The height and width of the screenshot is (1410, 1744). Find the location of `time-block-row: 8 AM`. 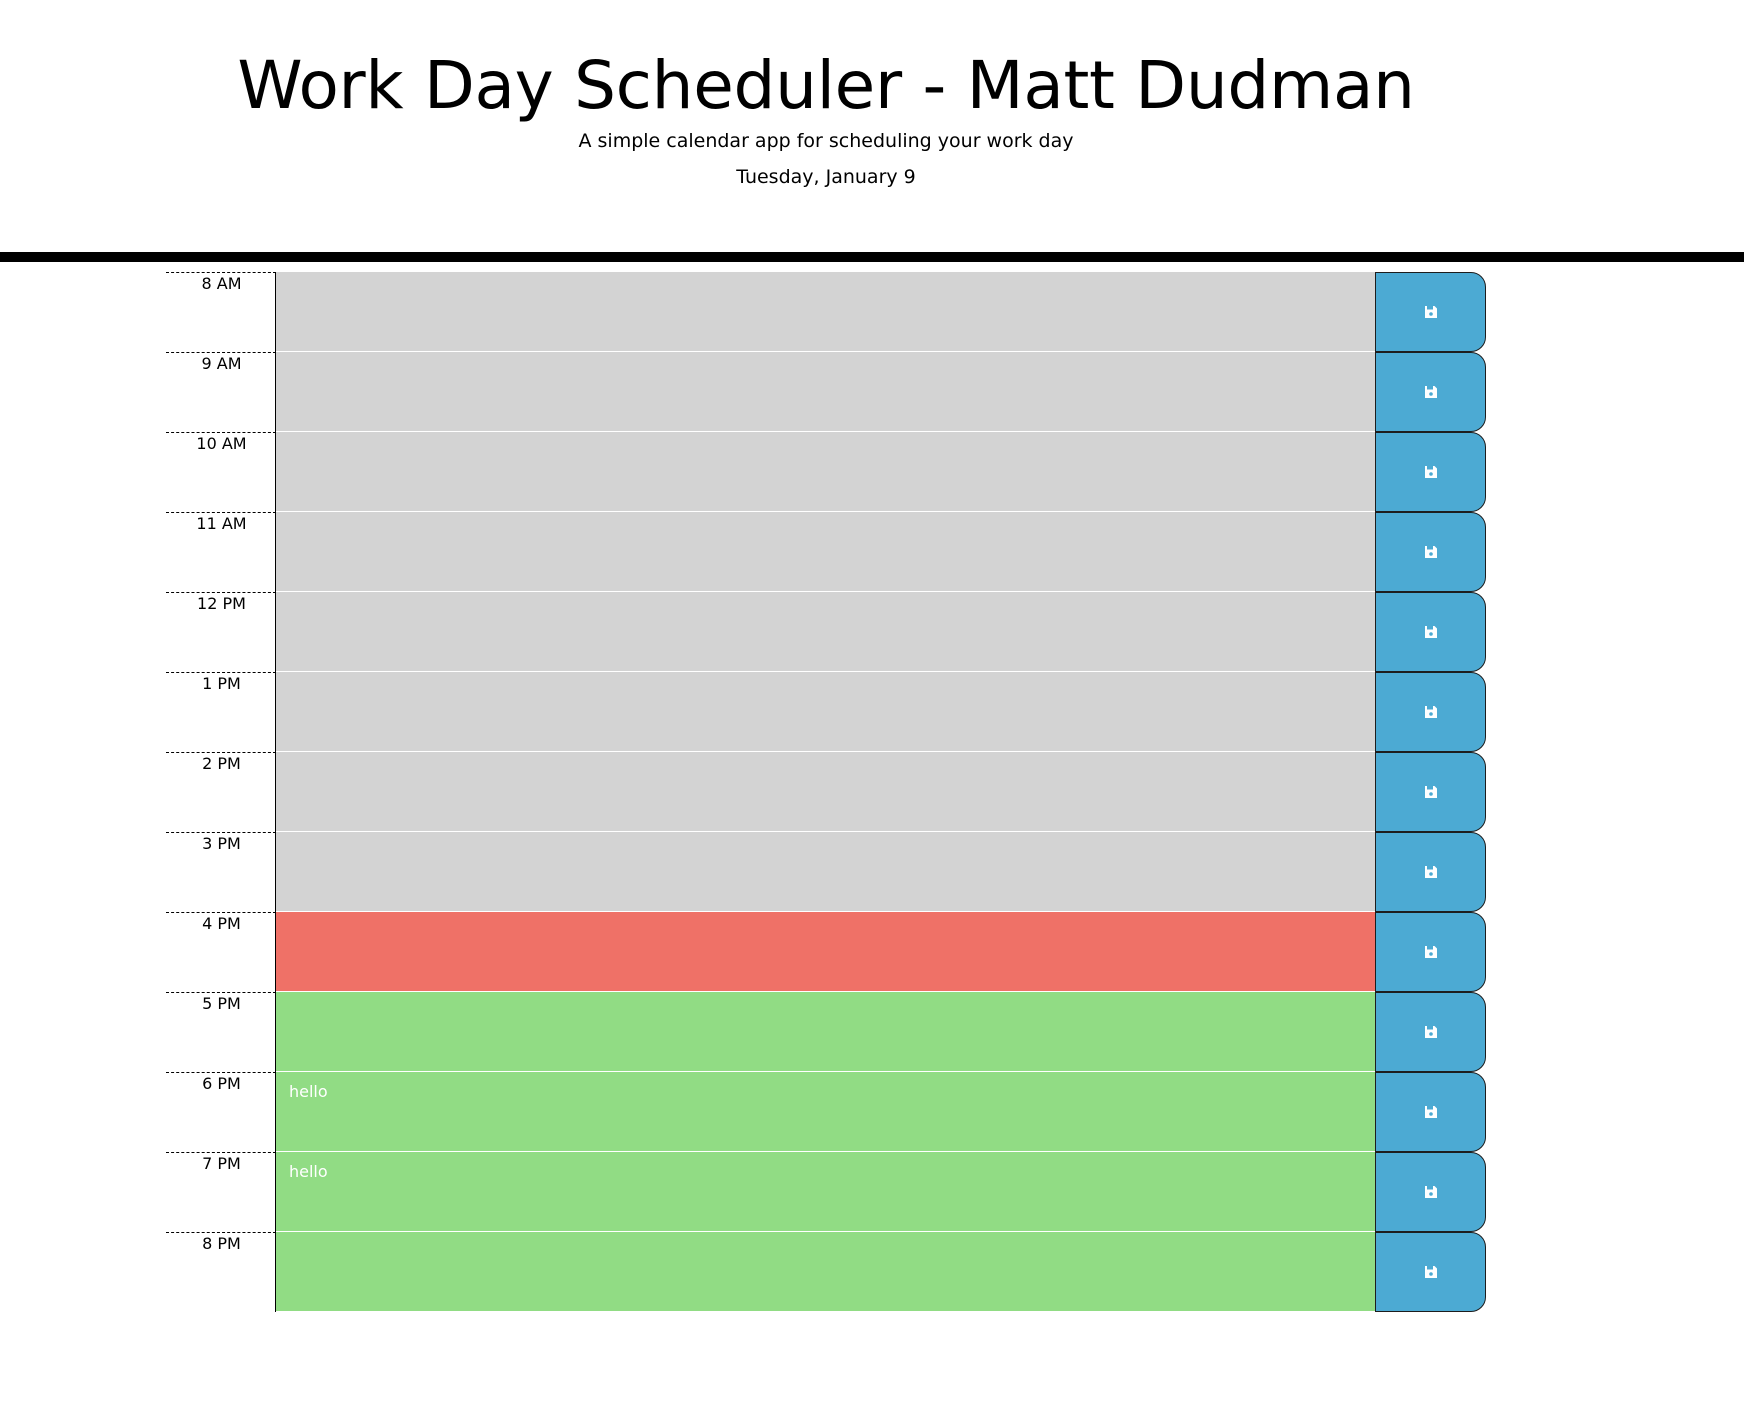

time-block-row: 8 AM is located at coordinates (826, 312).